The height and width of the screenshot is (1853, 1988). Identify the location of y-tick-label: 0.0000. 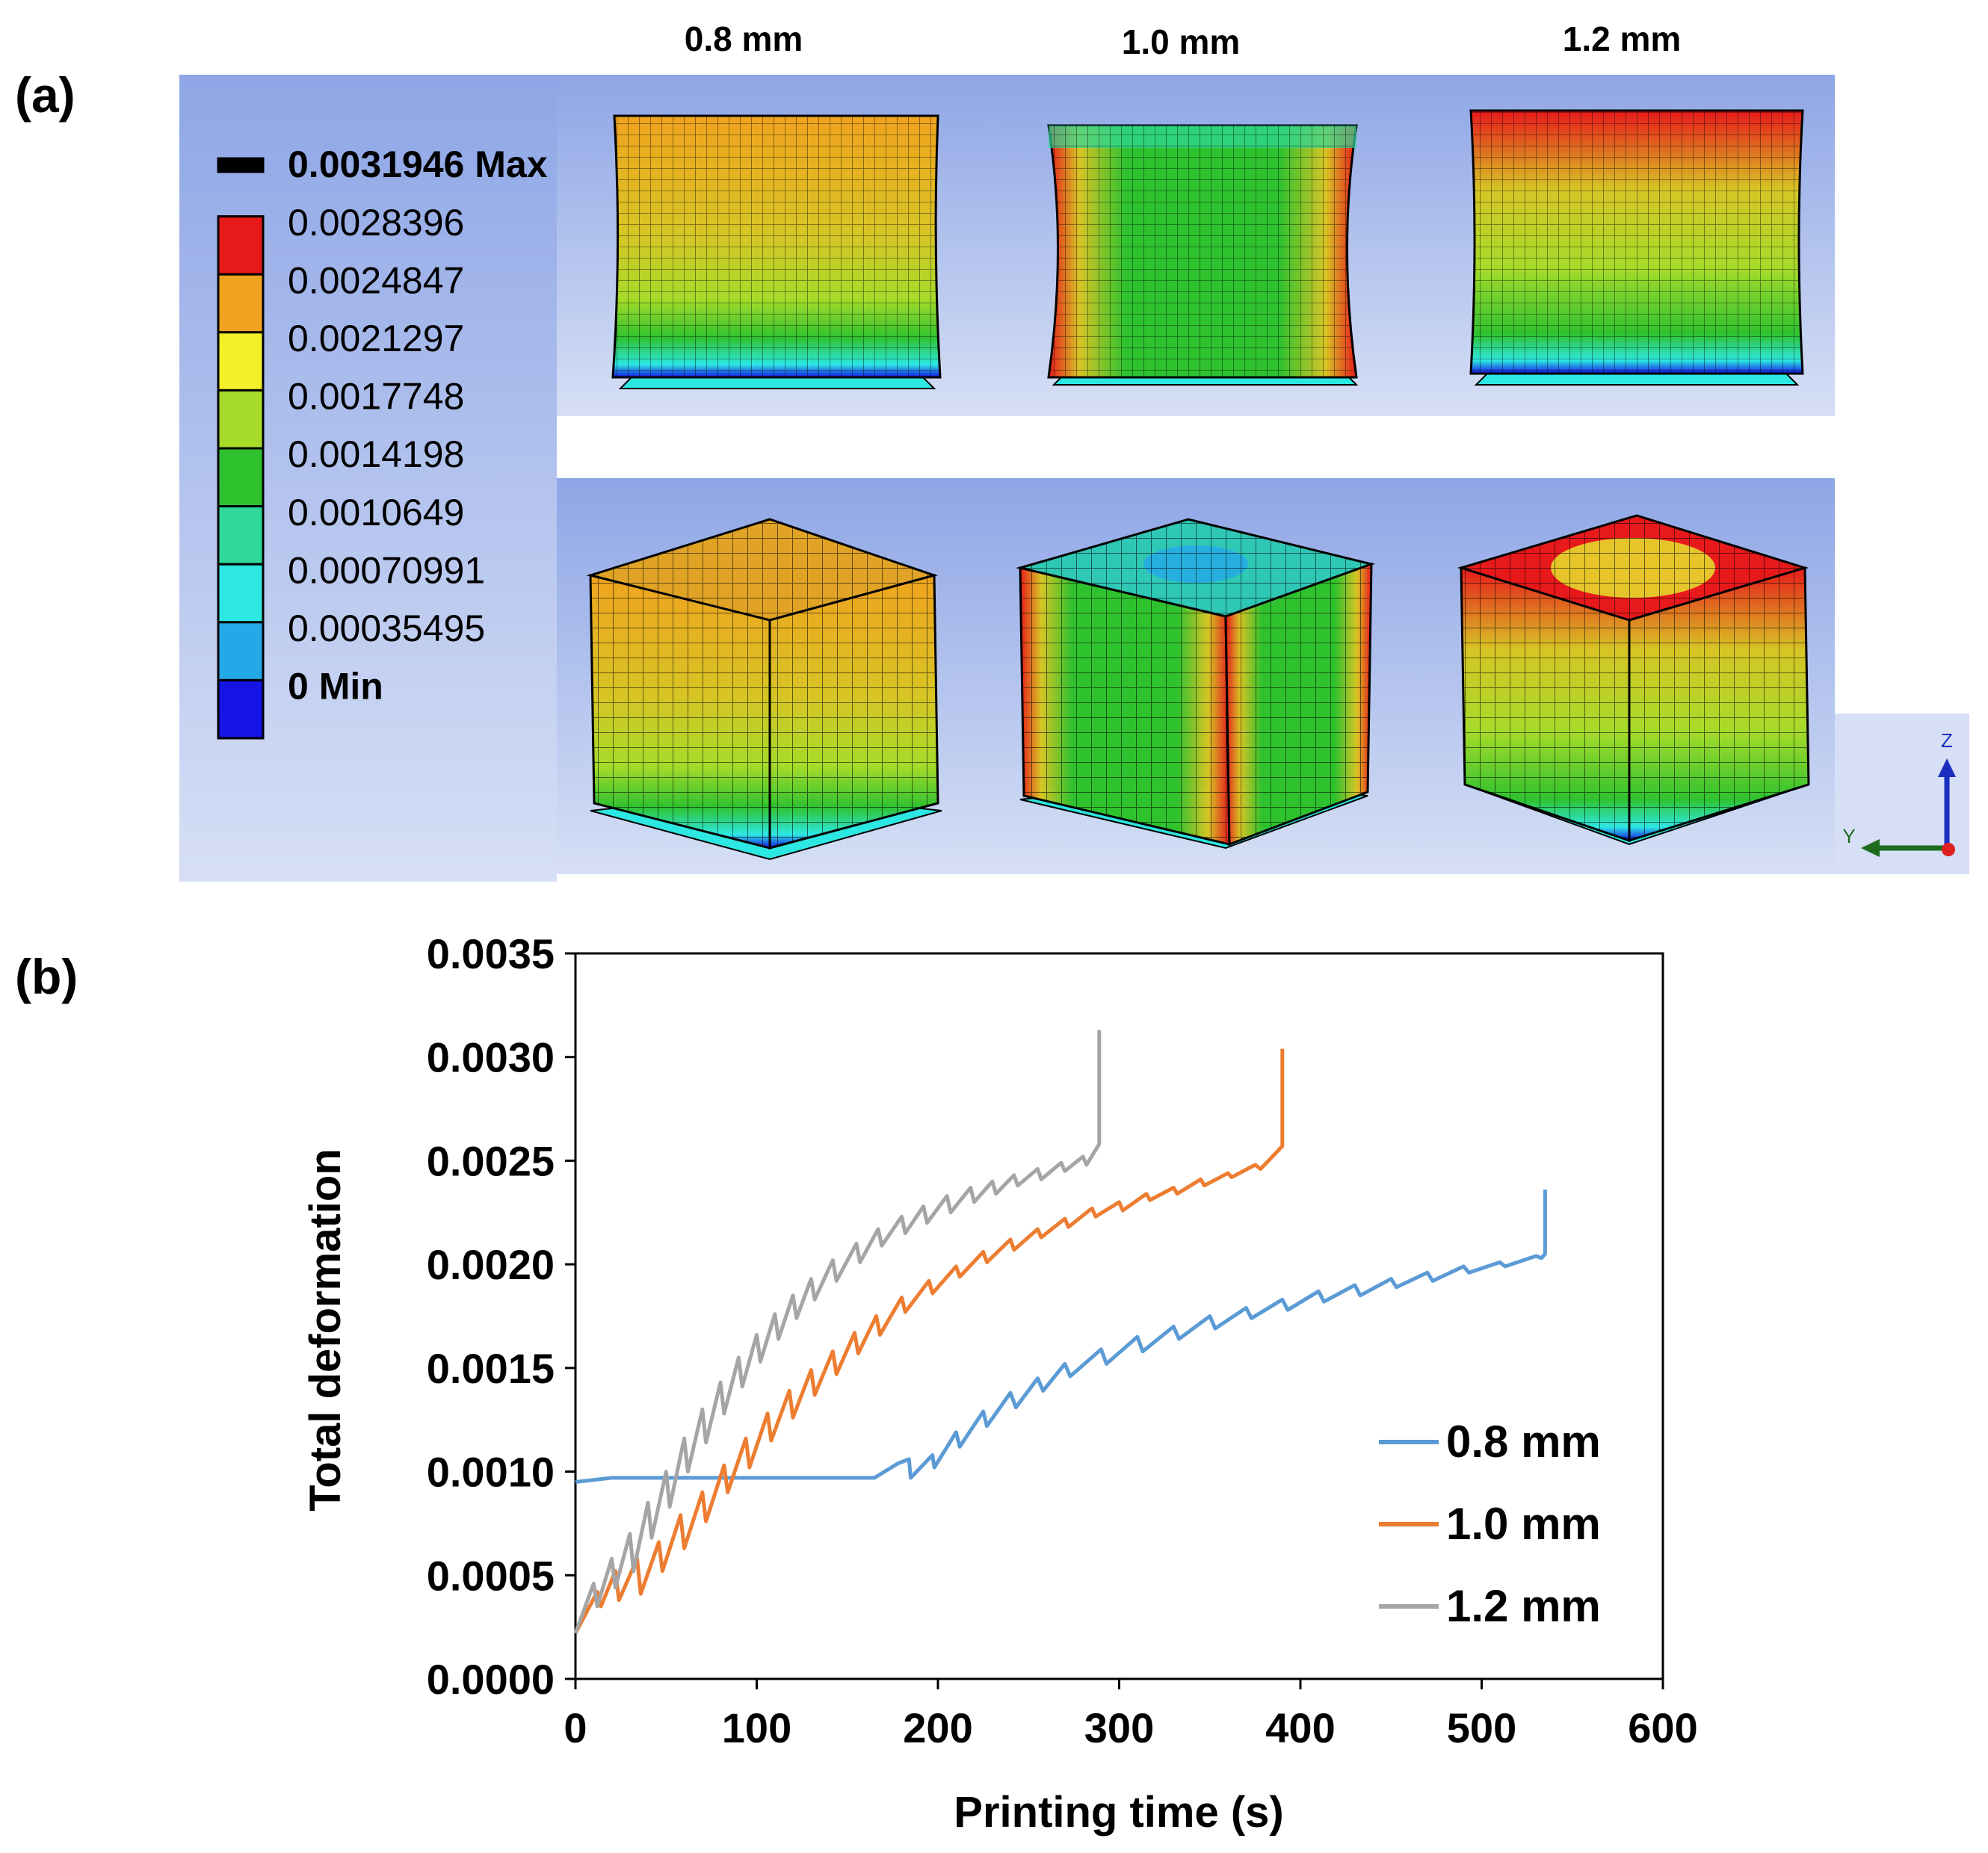
(491, 1680).